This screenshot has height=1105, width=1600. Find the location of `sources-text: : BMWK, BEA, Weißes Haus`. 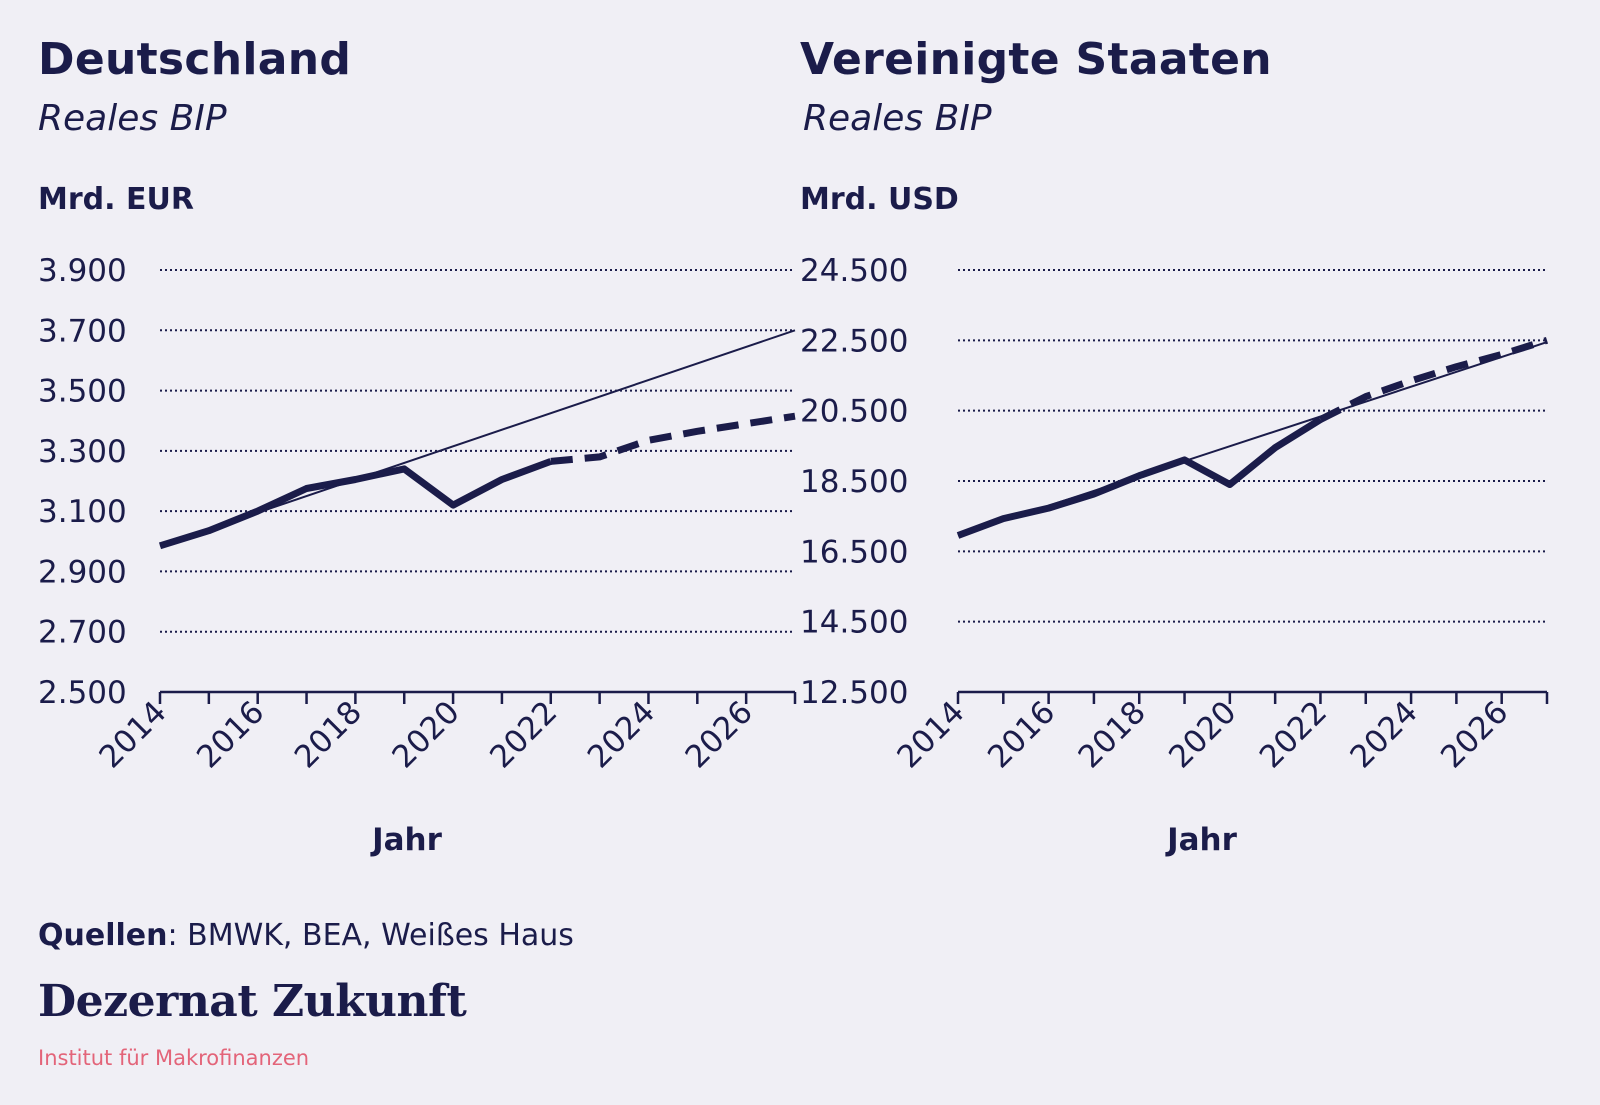

sources-text: : BMWK, BEA, Weißes Haus is located at coordinates (370, 935).